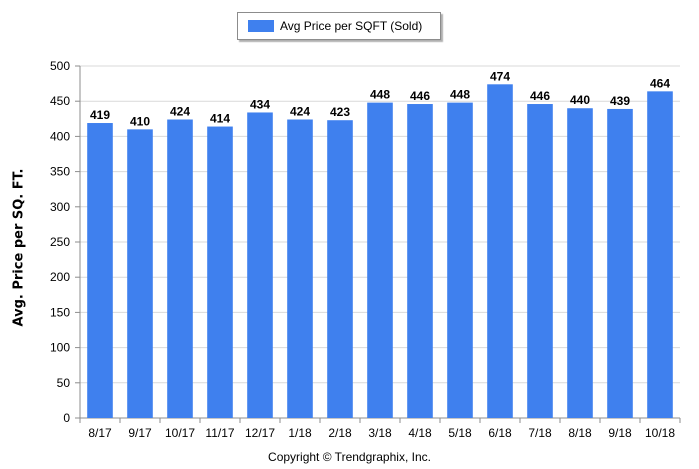 The height and width of the screenshot is (469, 699). Describe the element at coordinates (60, 312) in the screenshot. I see `y-tick-label: 150` at that location.